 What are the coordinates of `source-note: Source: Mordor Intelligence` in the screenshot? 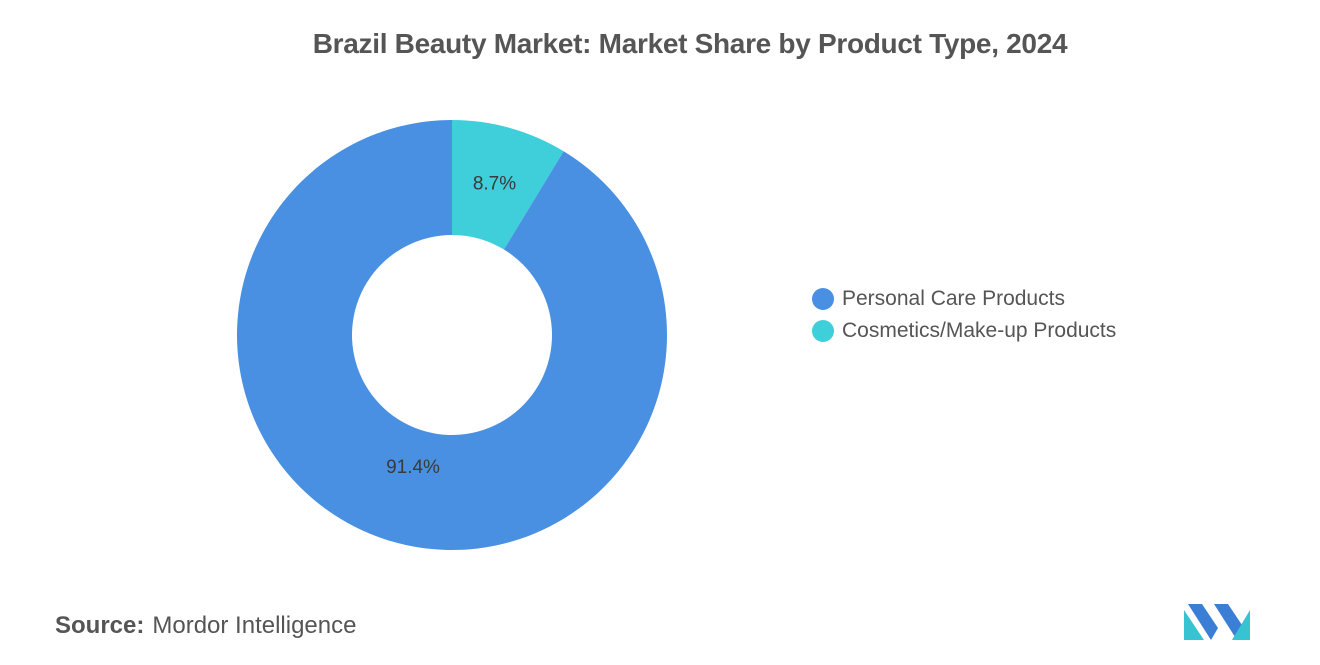 It's located at (205, 626).